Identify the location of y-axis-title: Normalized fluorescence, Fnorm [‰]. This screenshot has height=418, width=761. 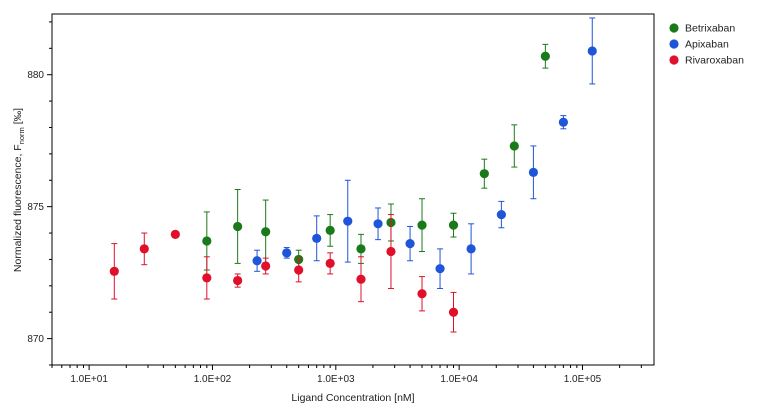
(19, 190).